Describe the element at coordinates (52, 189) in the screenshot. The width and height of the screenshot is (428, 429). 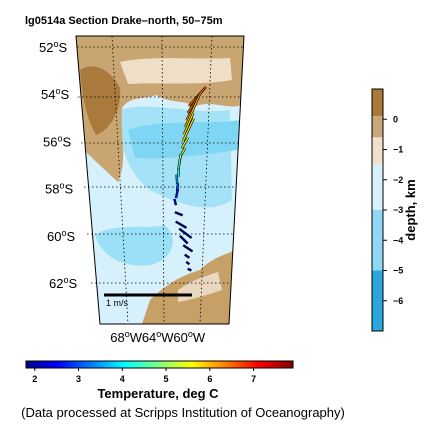
I see `lat-degrees: 58` at that location.